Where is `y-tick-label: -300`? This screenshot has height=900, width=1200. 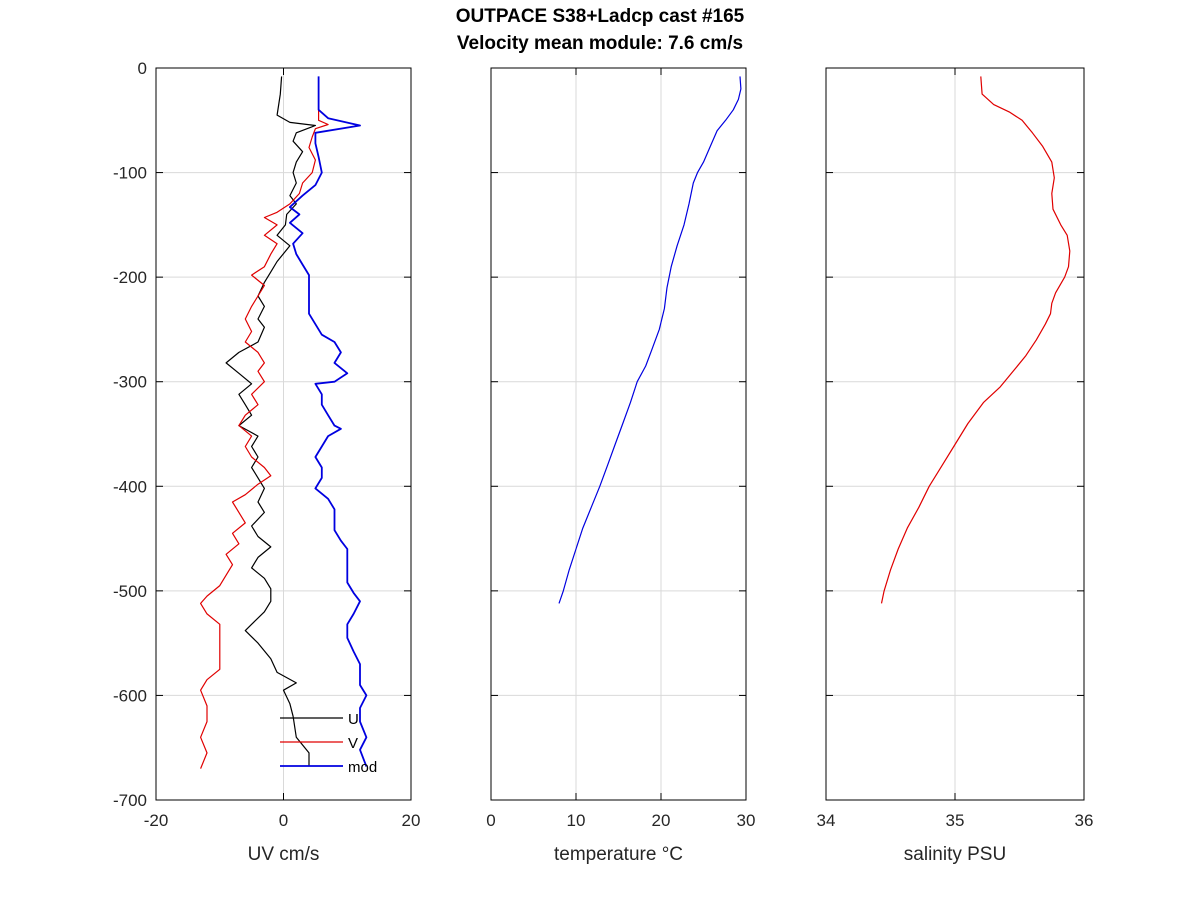 y-tick-label: -300 is located at coordinates (130, 382).